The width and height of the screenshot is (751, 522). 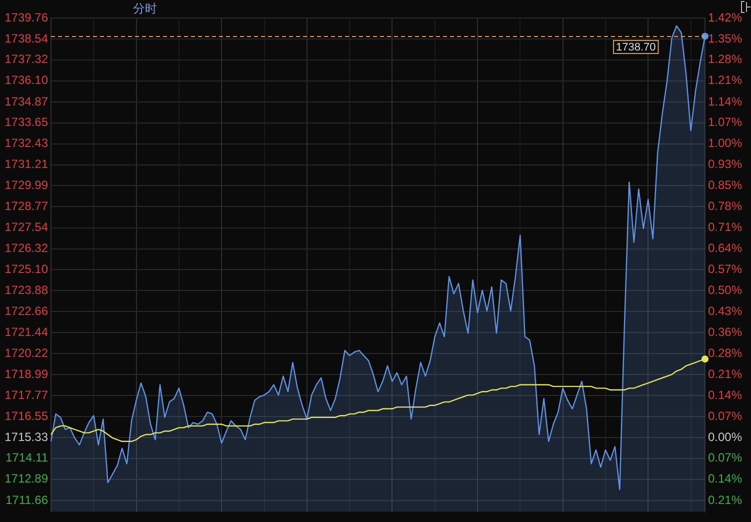 What do you see at coordinates (725, 437) in the screenshot?
I see `y2-tick-label: 0.00%` at bounding box center [725, 437].